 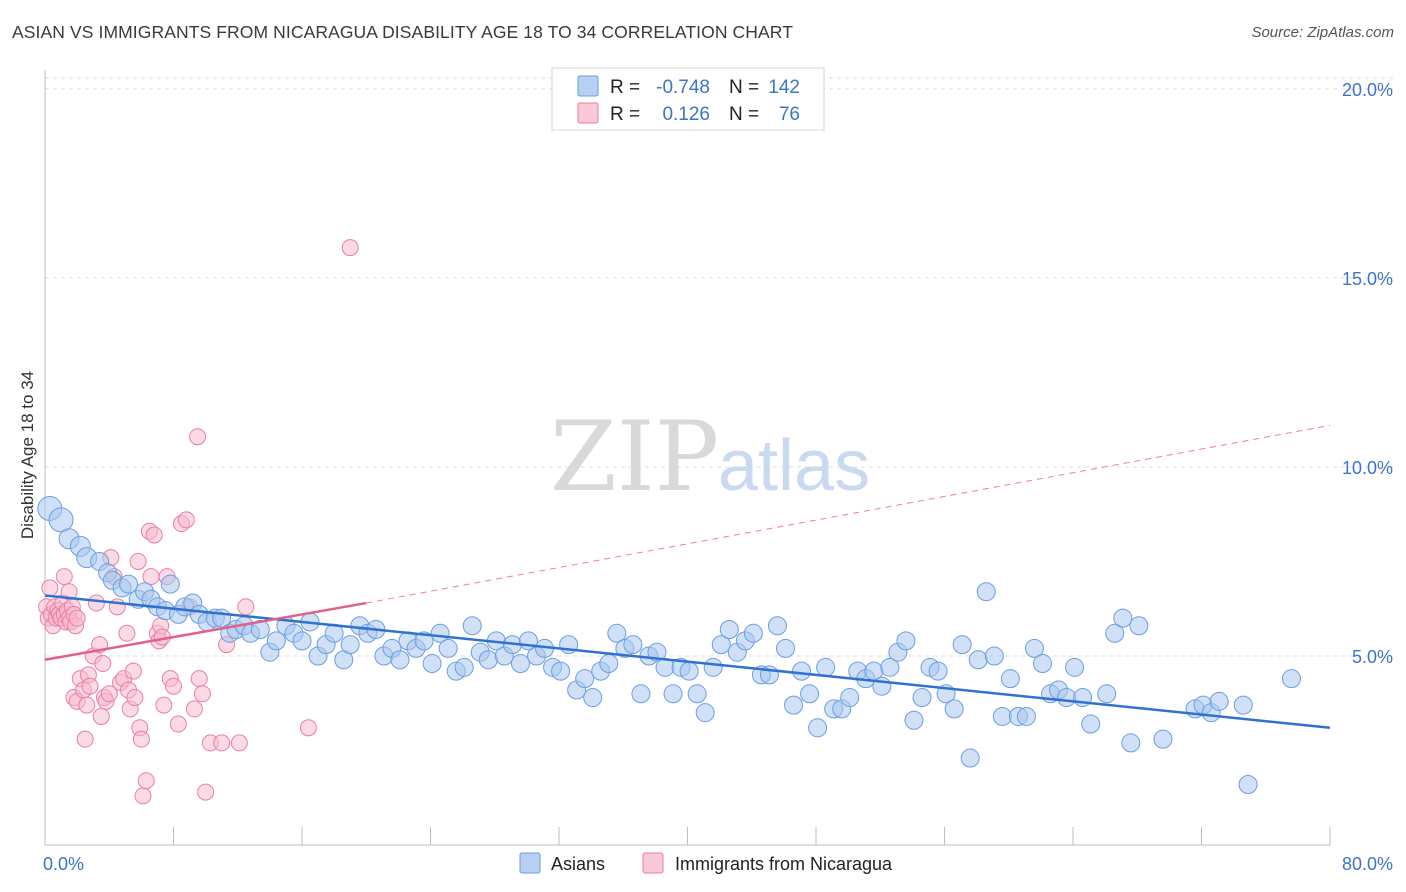 I want to click on x-tick-label: 0.0%, so click(x=63, y=864).